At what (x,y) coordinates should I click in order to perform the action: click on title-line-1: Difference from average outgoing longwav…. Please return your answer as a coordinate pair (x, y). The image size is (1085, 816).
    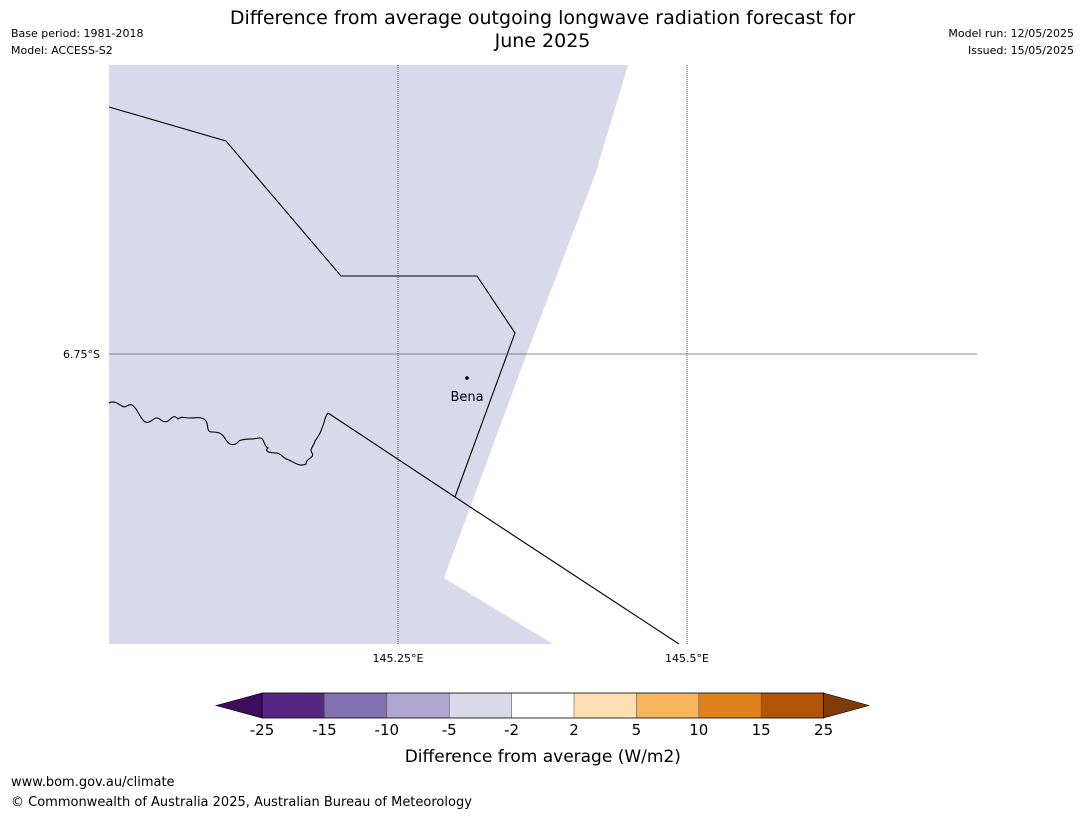
    Looking at the image, I should click on (542, 18).